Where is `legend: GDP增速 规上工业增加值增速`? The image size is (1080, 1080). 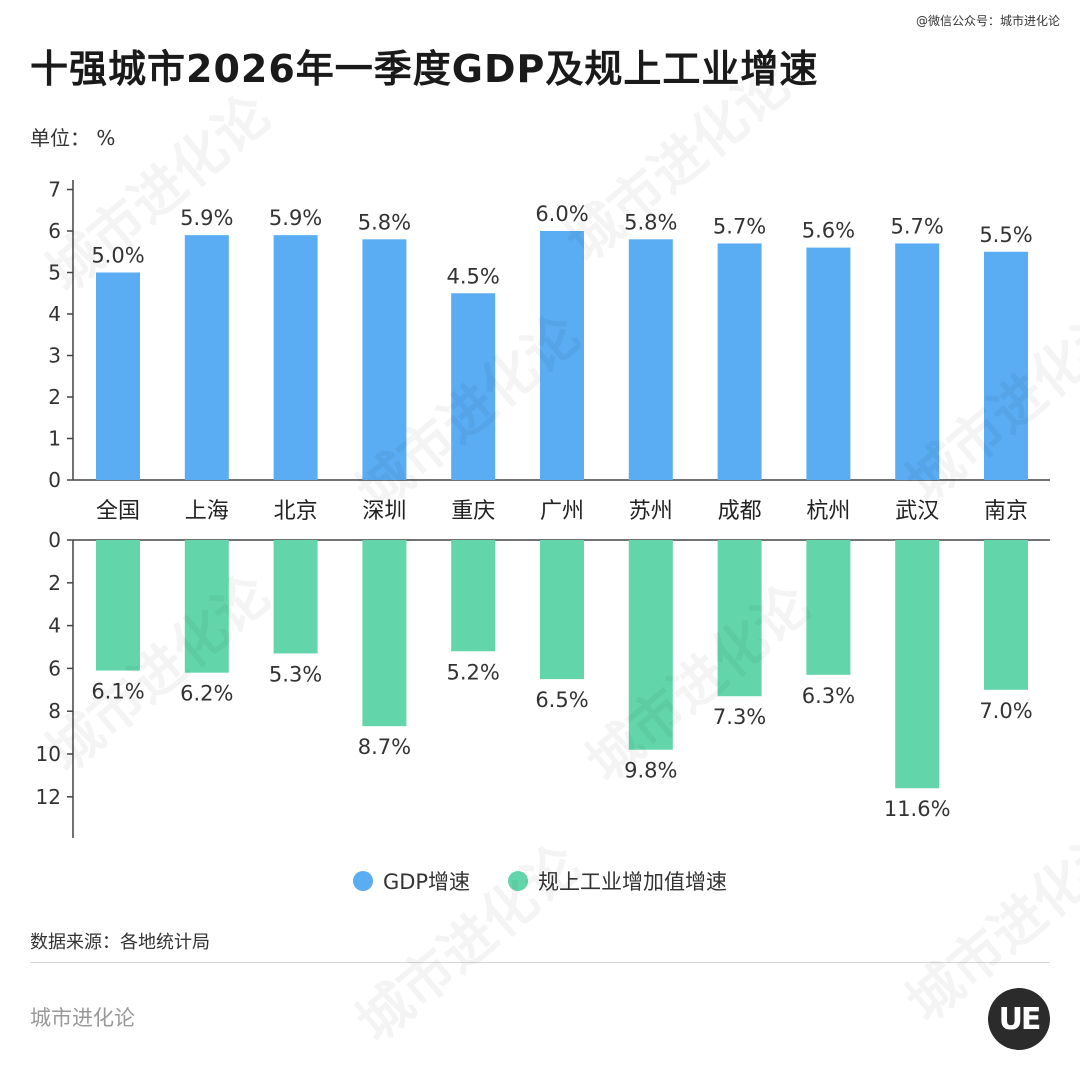
legend: GDP增速 规上工业增加值增速 is located at coordinates (540, 881).